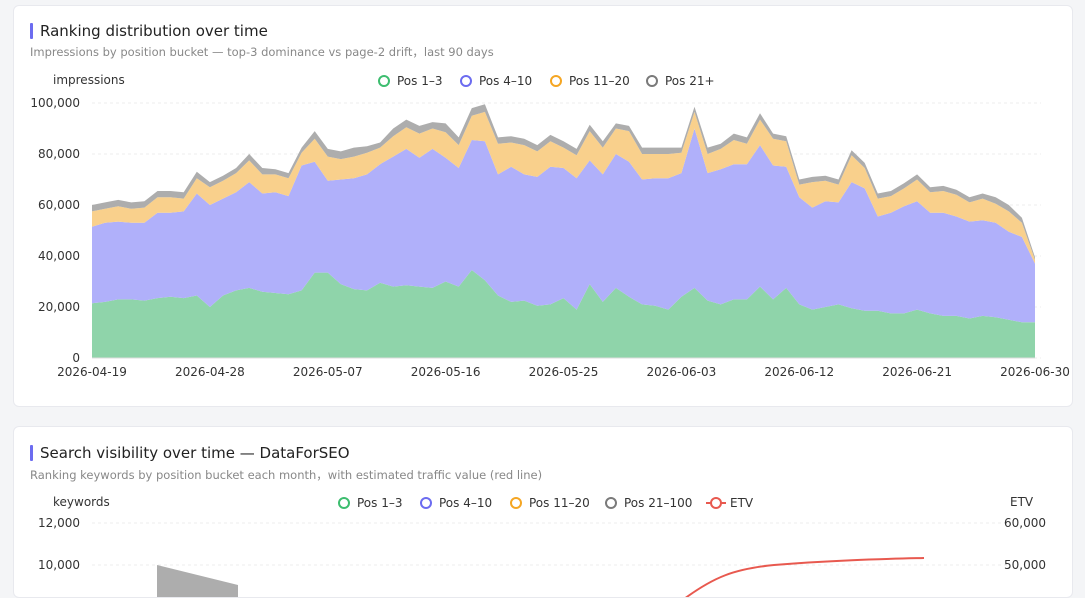 This screenshot has height=598, width=1085. What do you see at coordinates (1025, 523) in the screenshot?
I see `y2-tick-label: 60,000` at bounding box center [1025, 523].